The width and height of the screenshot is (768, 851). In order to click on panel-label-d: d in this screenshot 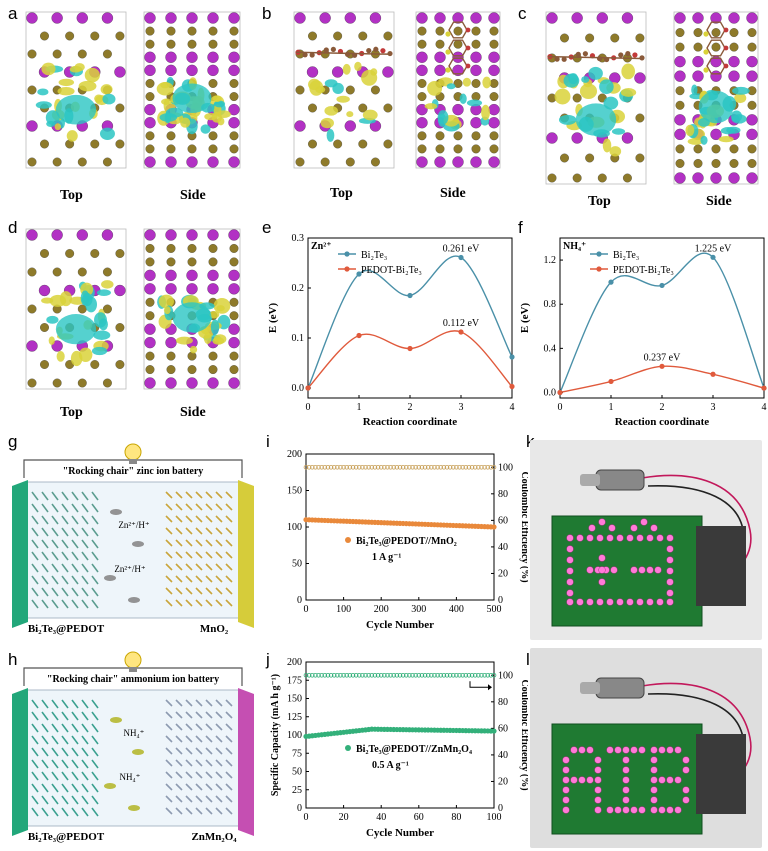, I will do `click(13, 227)`.